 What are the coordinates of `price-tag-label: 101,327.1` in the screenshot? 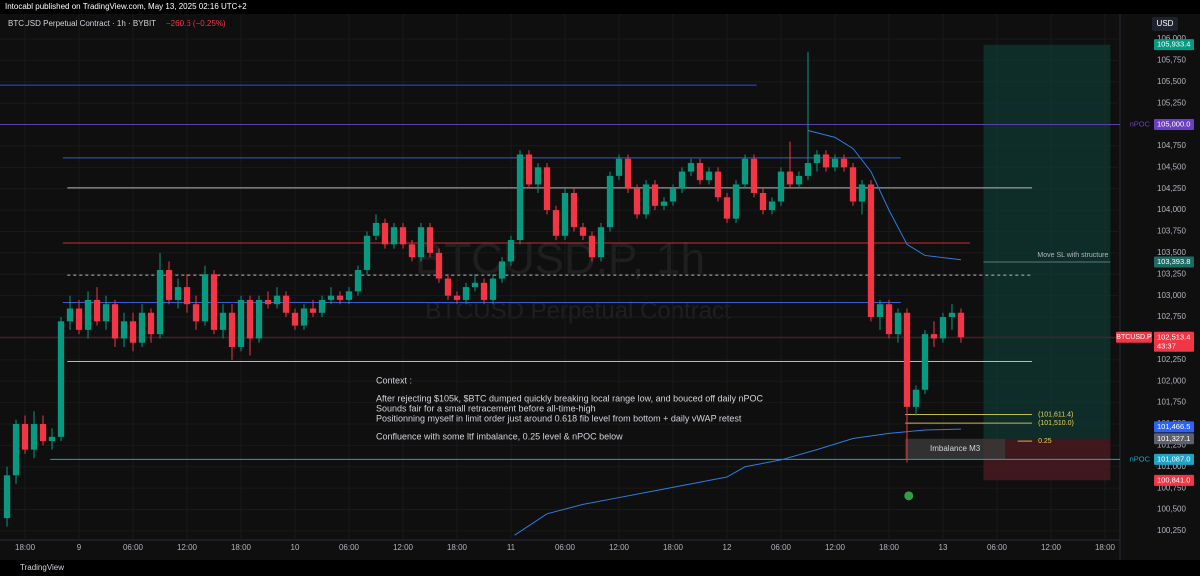 It's located at (1173, 438).